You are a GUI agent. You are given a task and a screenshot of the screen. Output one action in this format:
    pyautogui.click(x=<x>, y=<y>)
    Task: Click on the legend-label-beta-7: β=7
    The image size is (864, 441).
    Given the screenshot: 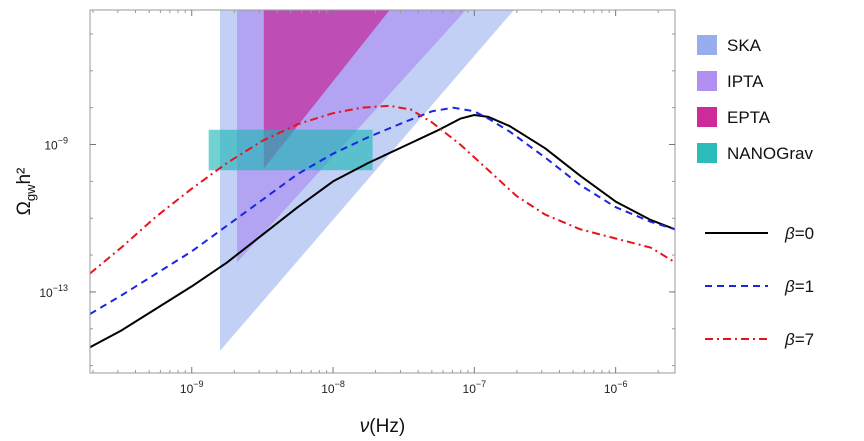 What is the action you would take?
    pyautogui.click(x=799, y=339)
    